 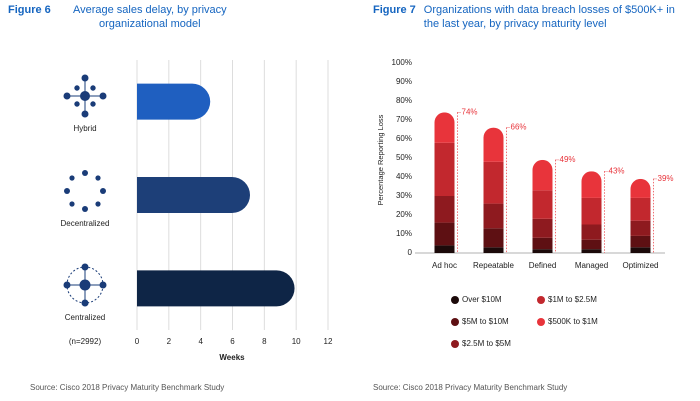 What do you see at coordinates (85, 191) in the screenshot?
I see `icon-decentralized` at bounding box center [85, 191].